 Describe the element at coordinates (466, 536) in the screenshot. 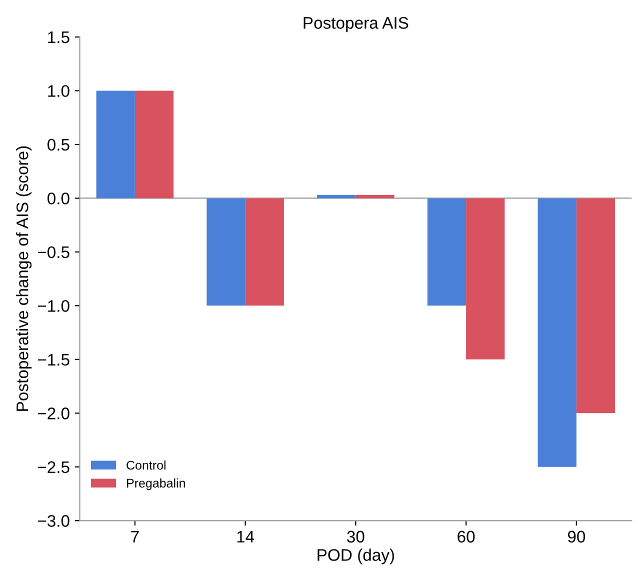

I see `x-tick-label: 60` at that location.